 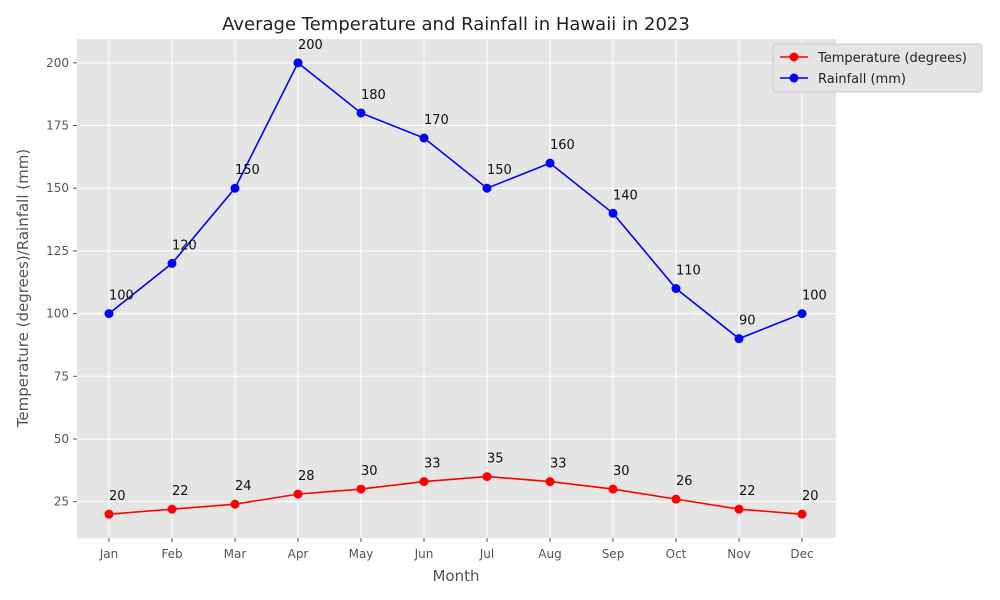 I want to click on rainfall-data-label: 90, so click(x=747, y=321).